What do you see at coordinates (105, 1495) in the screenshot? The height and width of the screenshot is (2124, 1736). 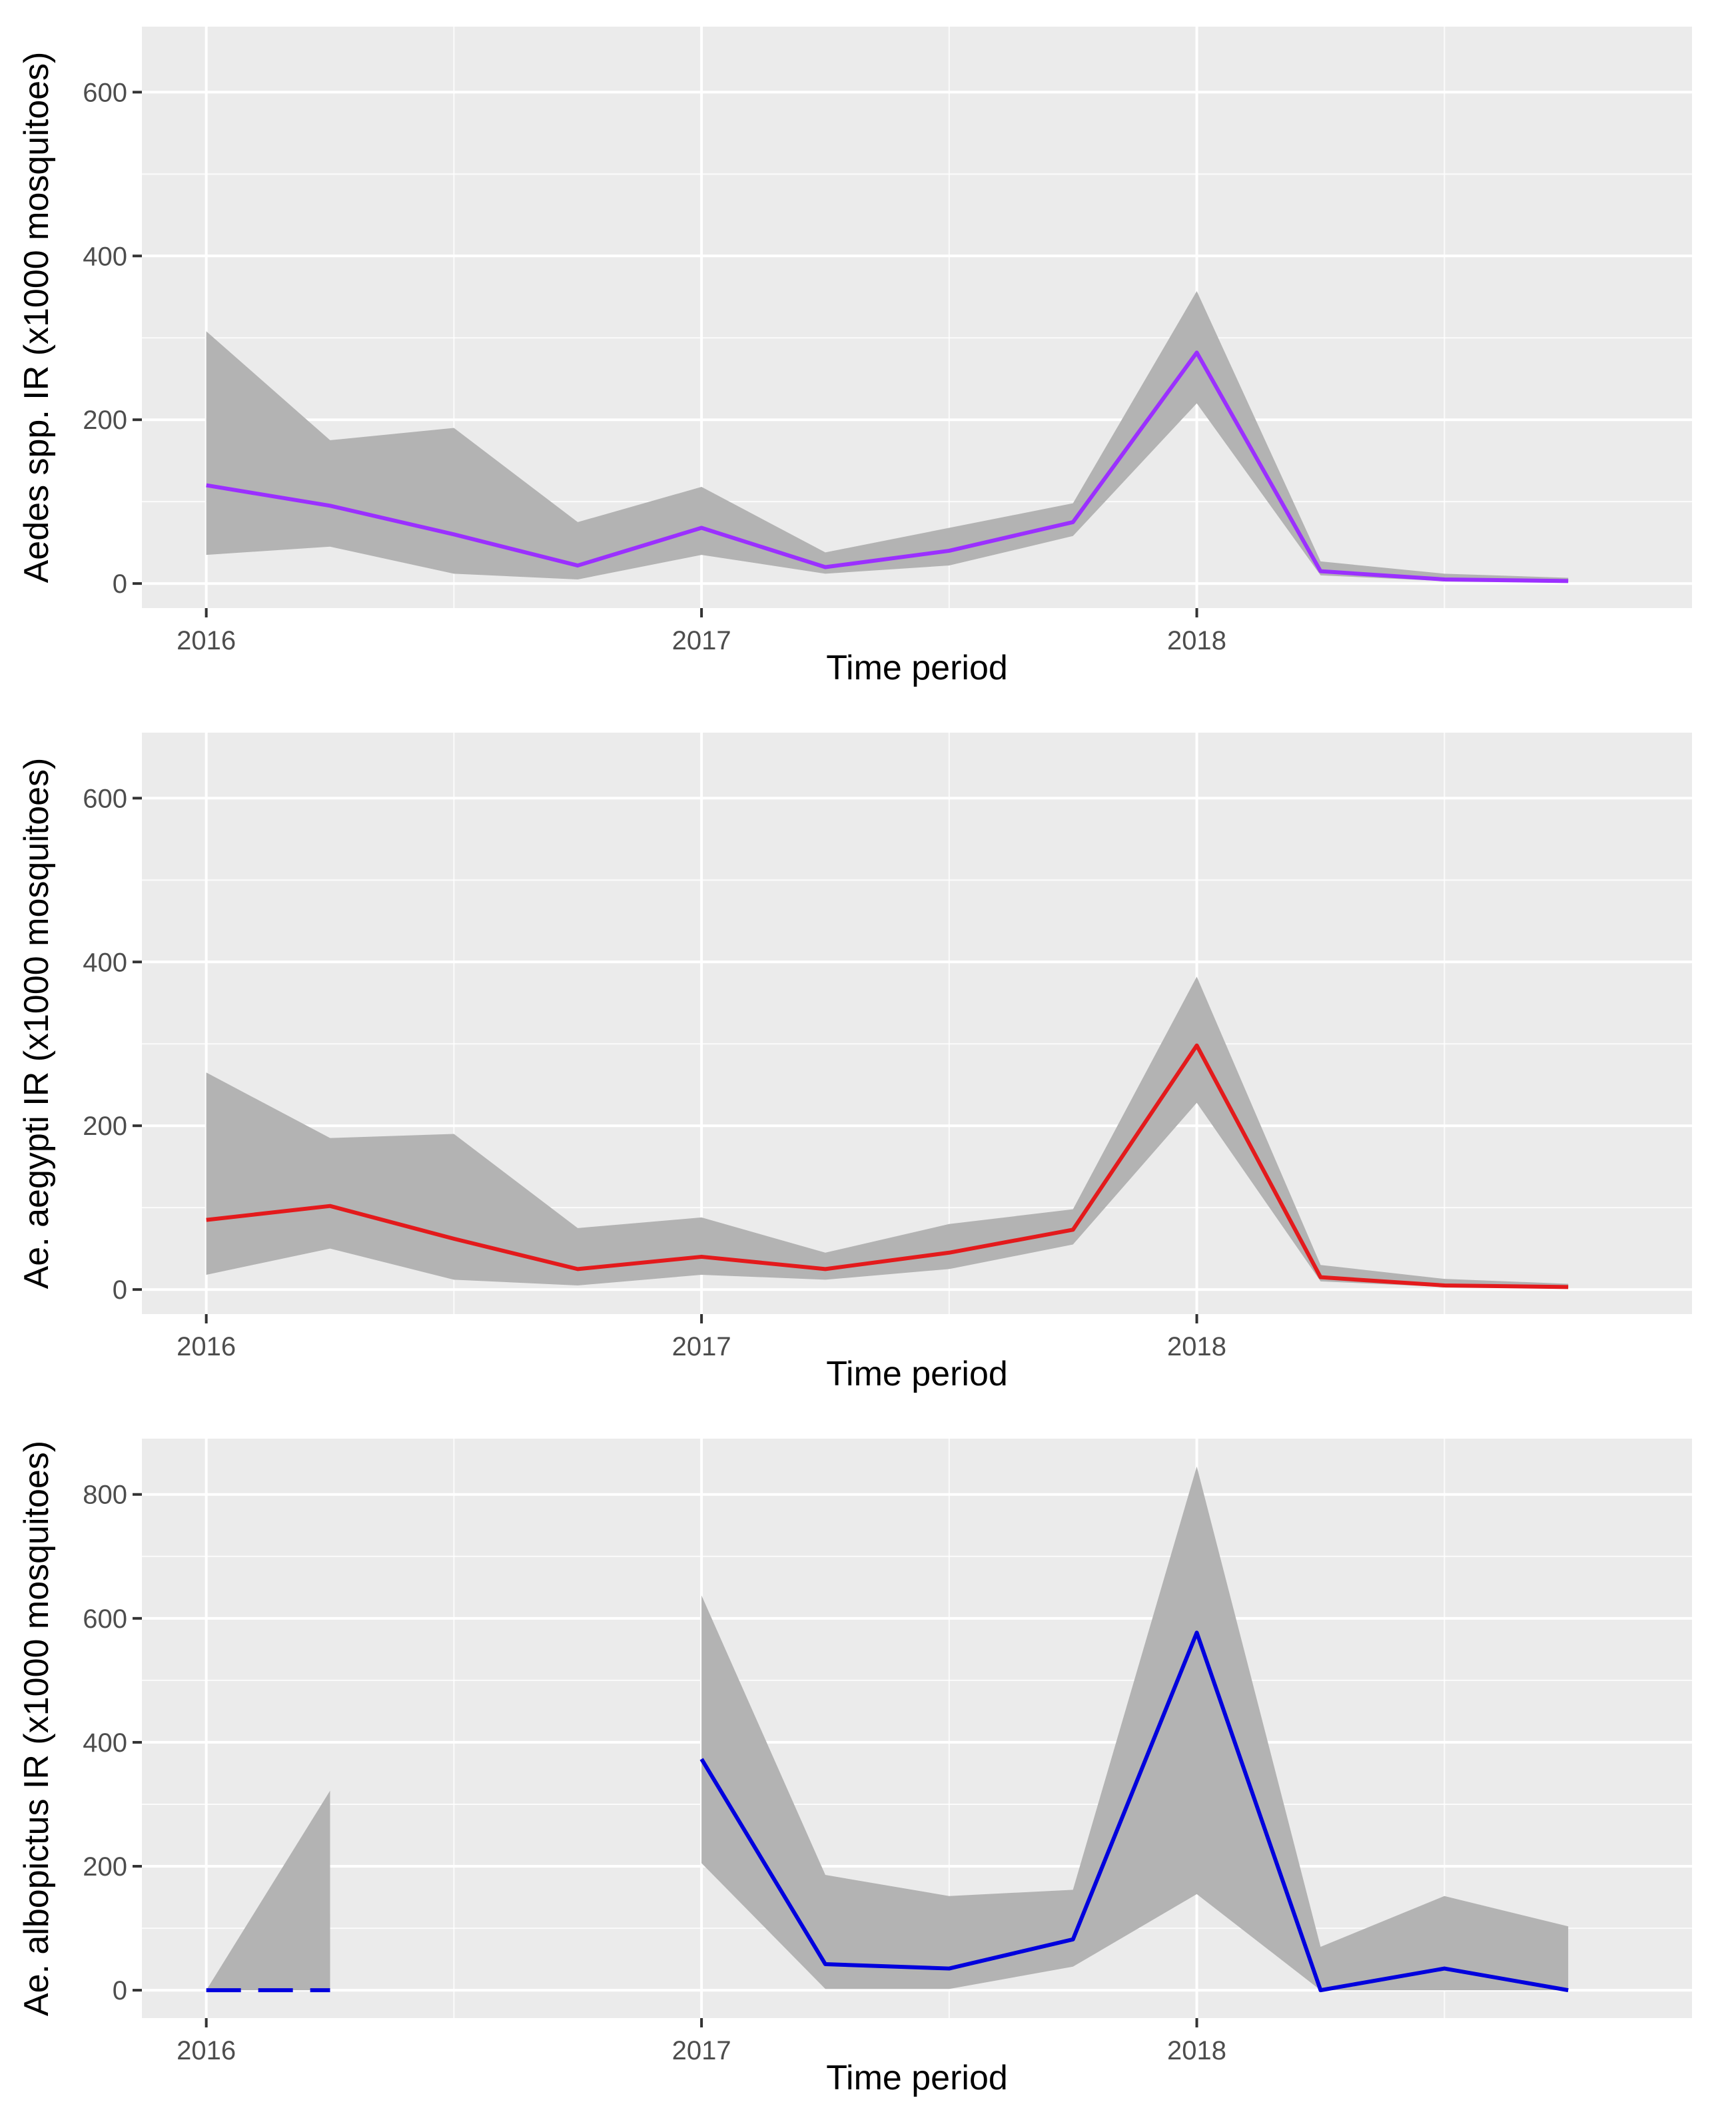 I see `y-tick-label: 800` at bounding box center [105, 1495].